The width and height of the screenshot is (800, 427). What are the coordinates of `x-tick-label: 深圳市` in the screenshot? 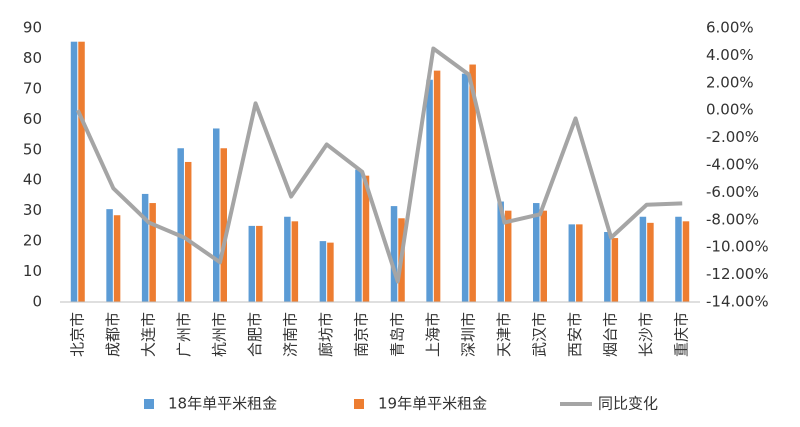 It's located at (468, 334).